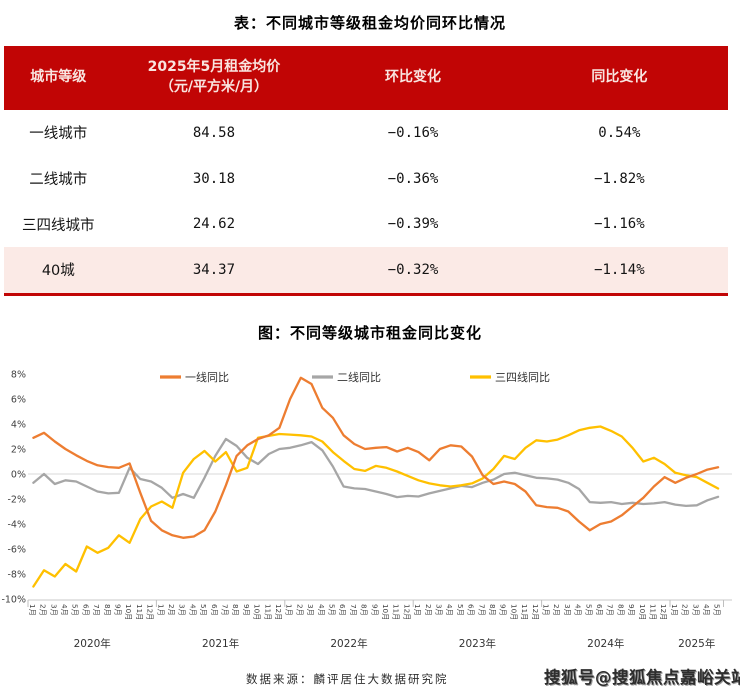 This screenshot has width=740, height=695. What do you see at coordinates (18, 450) in the screenshot?
I see `y-axis-tick-label: 2%` at bounding box center [18, 450].